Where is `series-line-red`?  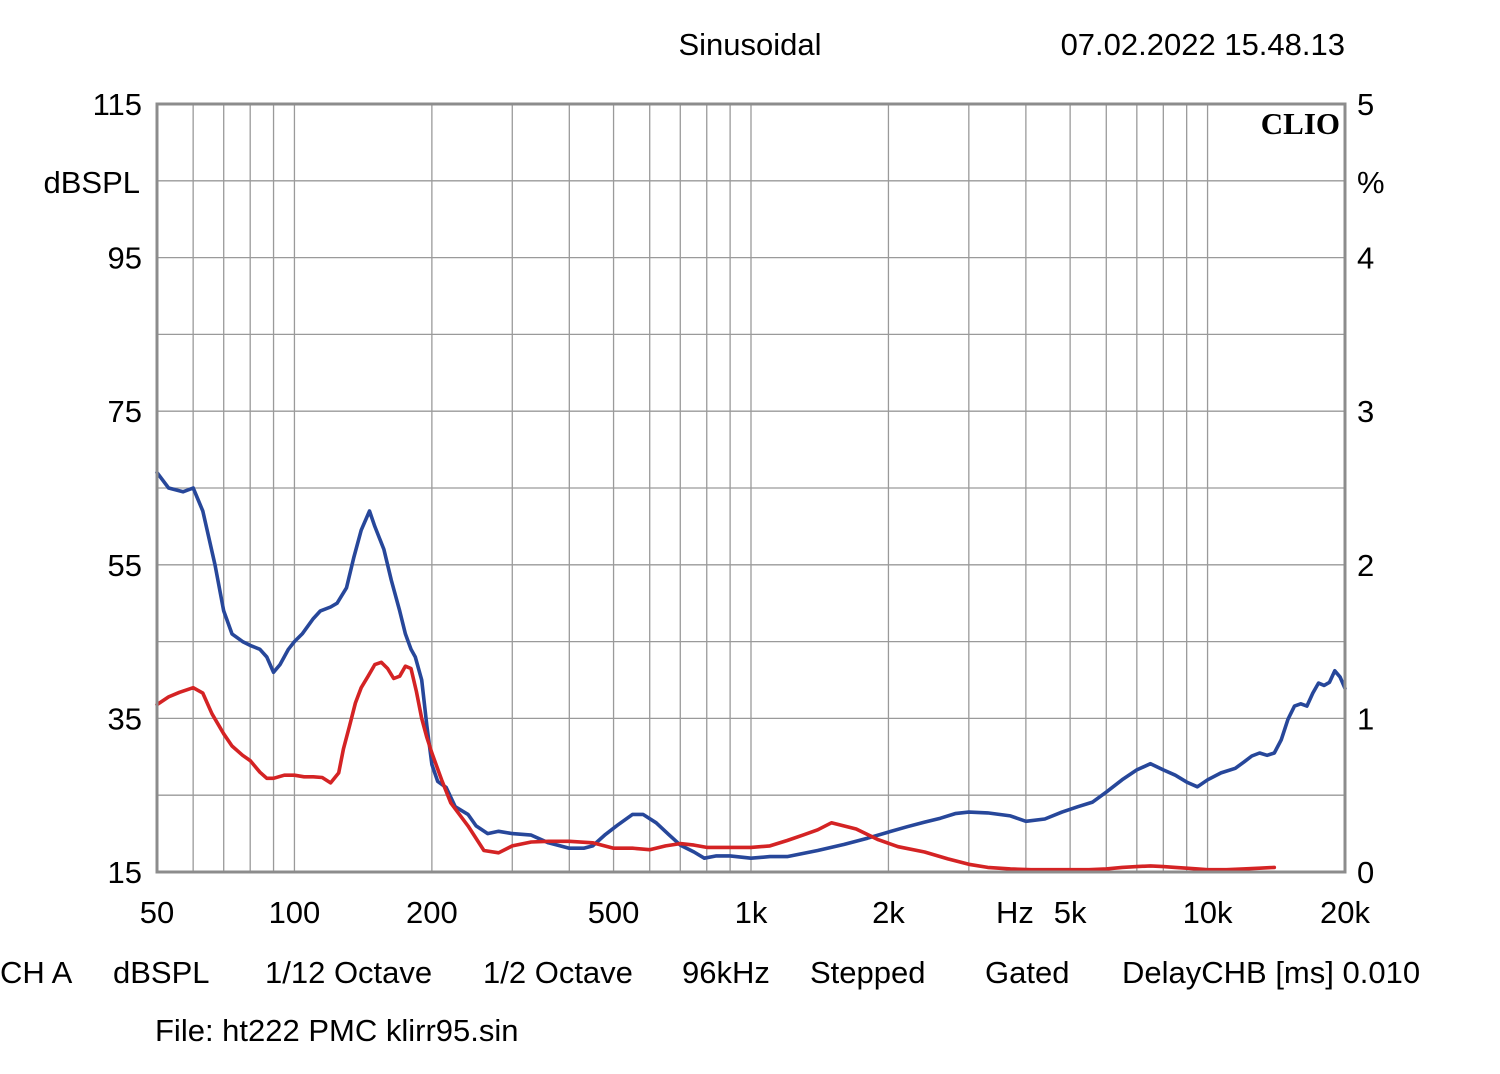
series-line-red is located at coordinates (716, 766).